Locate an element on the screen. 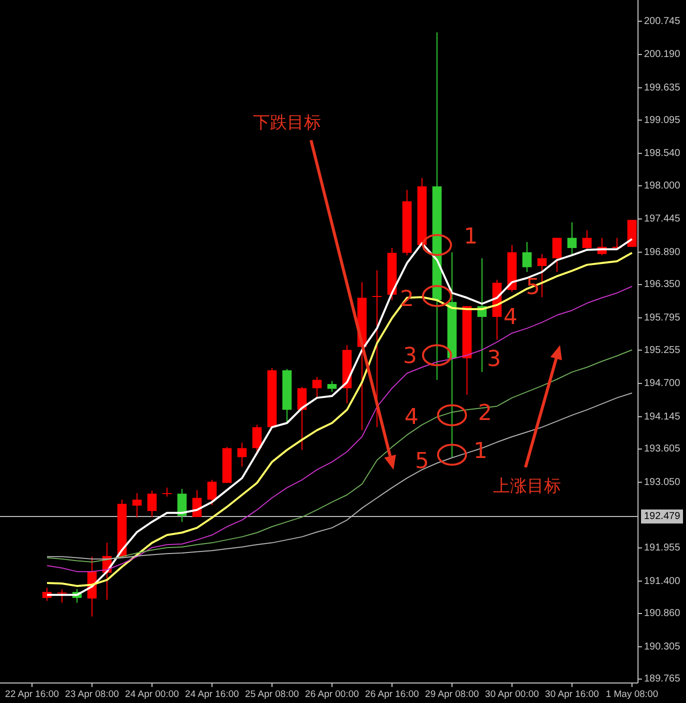 The image size is (686, 703). y-tick-label: 193.050 is located at coordinates (662, 482).